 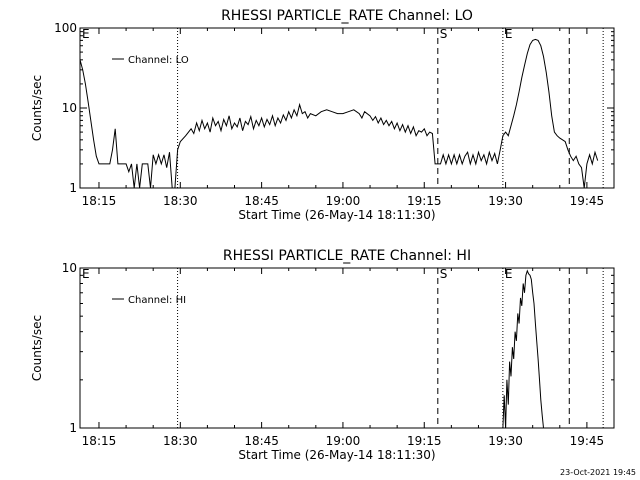 What do you see at coordinates (598, 472) in the screenshot?
I see `generation-timestamp: 23-Oct-2021 19:45` at bounding box center [598, 472].